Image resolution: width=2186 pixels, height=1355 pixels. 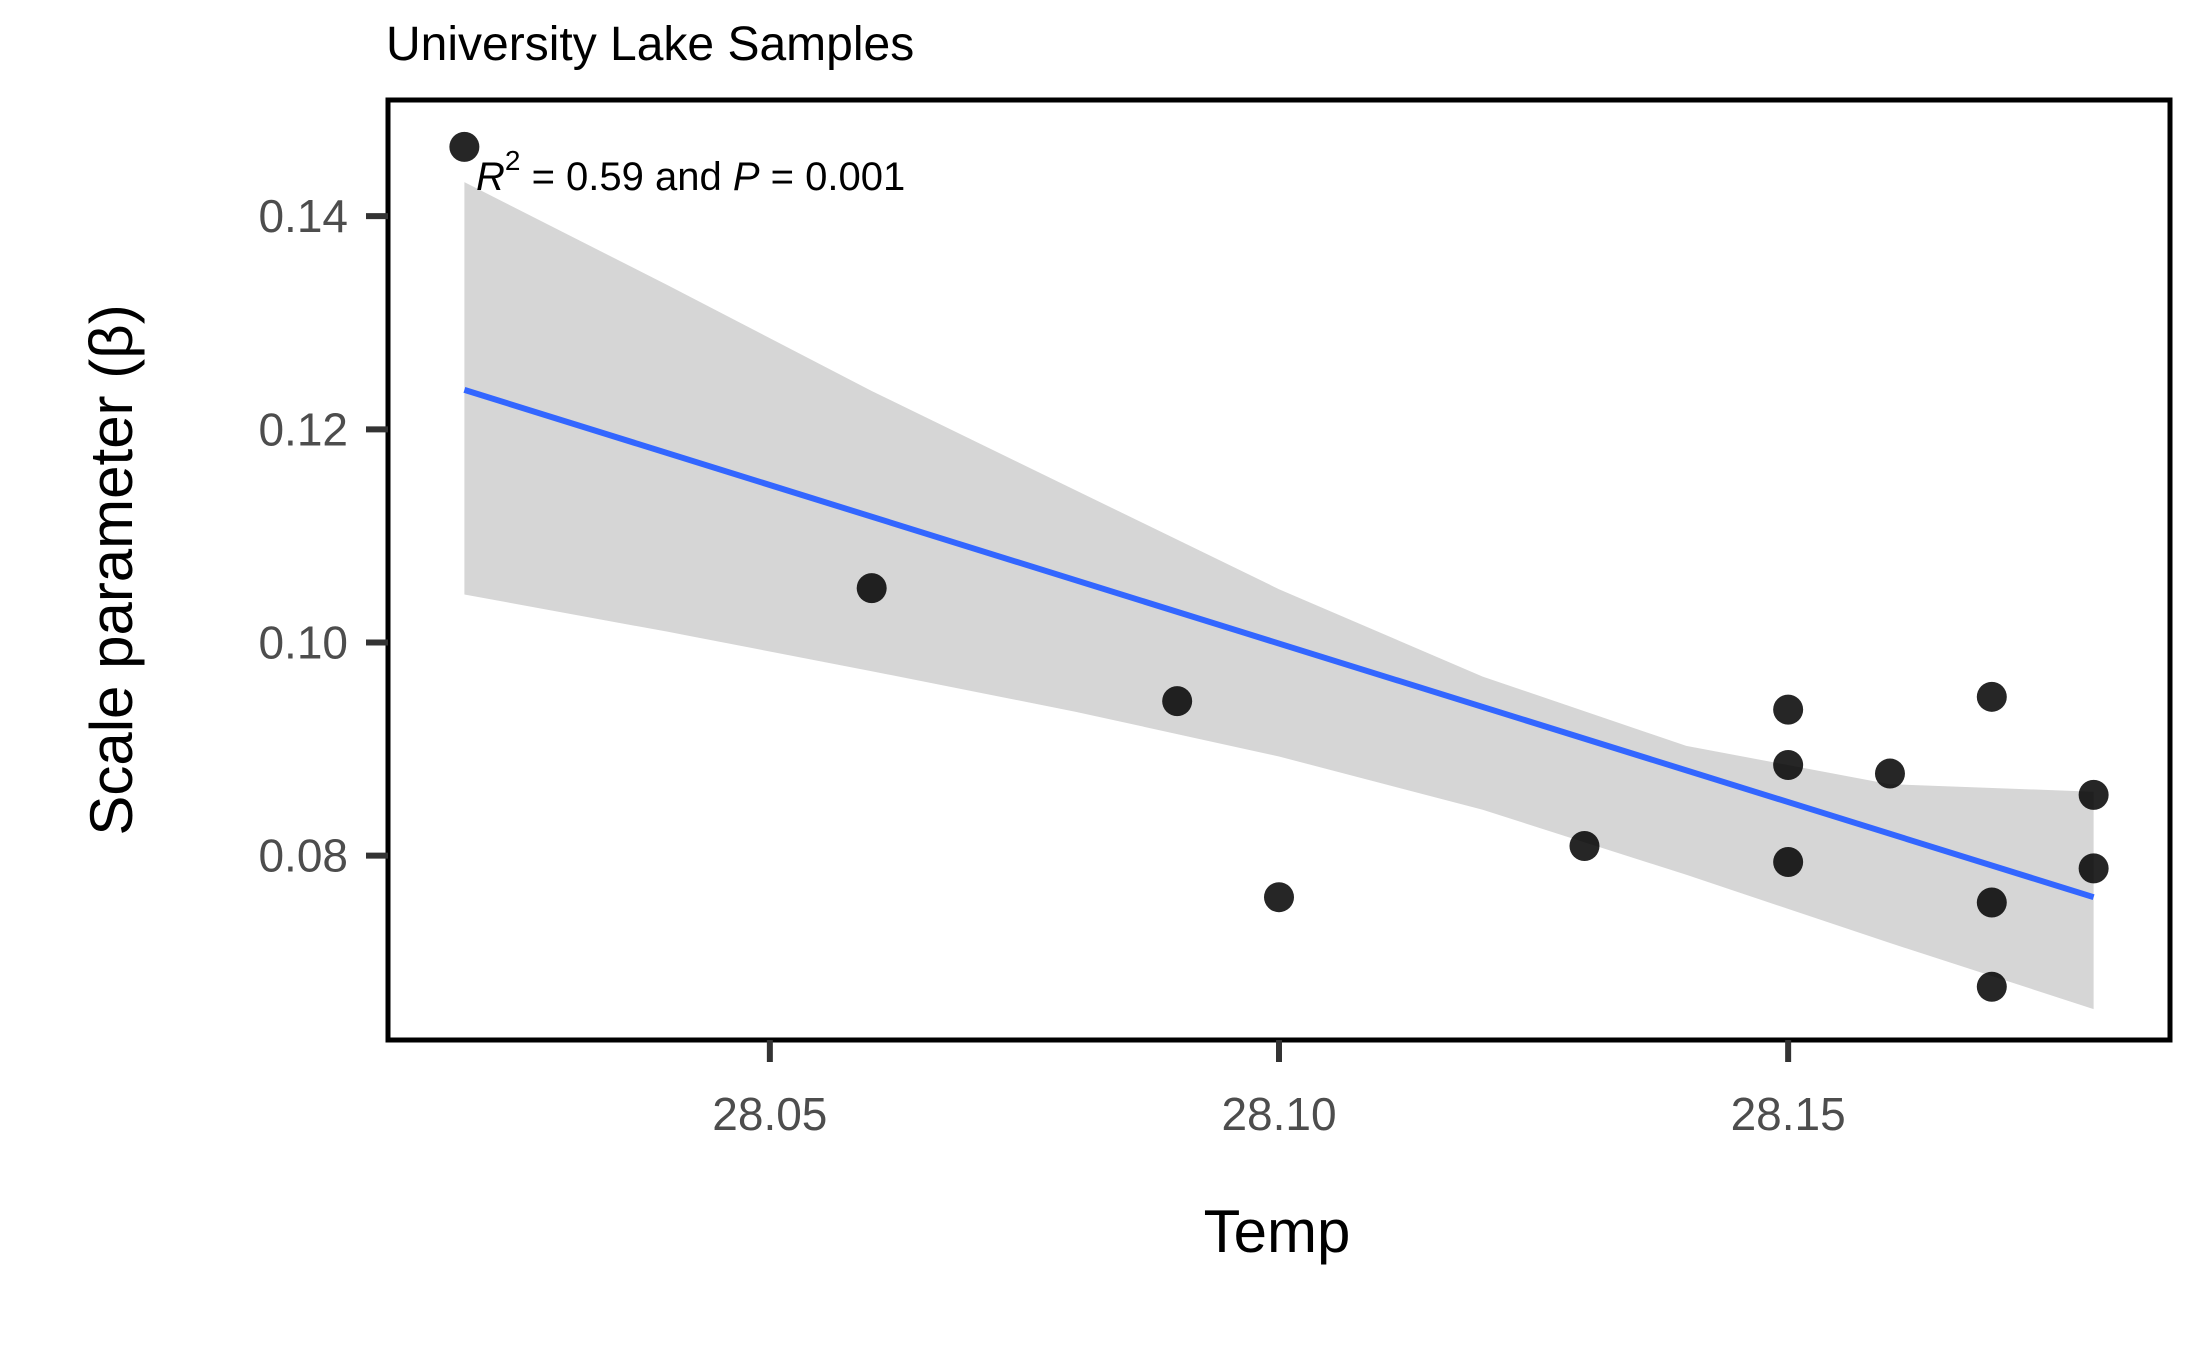 I want to click on y-tick-label: 0.08, so click(x=303, y=856).